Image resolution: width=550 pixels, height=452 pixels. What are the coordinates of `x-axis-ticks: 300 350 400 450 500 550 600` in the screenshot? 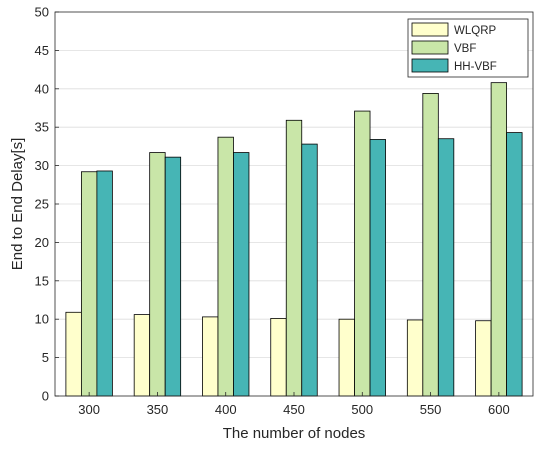 It's located at (294, 404).